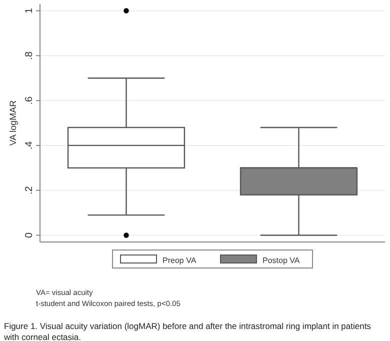 This screenshot has height=341, width=390. Describe the element at coordinates (281, 260) in the screenshot. I see `legend-label: Postop VA` at that location.